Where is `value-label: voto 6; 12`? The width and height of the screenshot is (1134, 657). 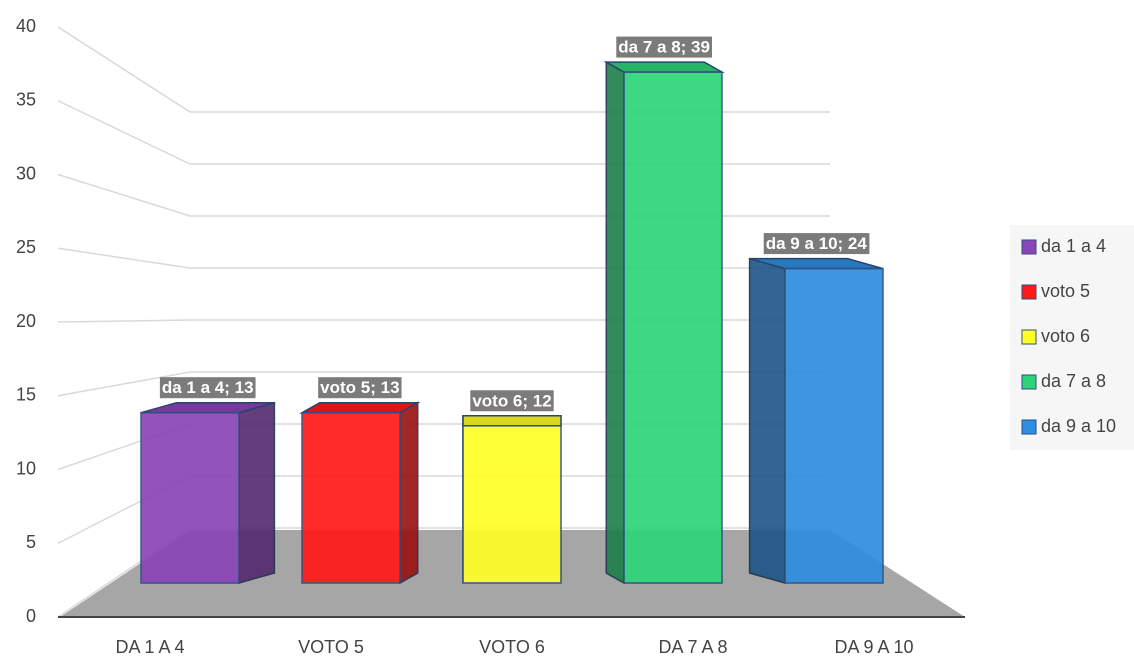
value-label: voto 6; 12 is located at coordinates (511, 400).